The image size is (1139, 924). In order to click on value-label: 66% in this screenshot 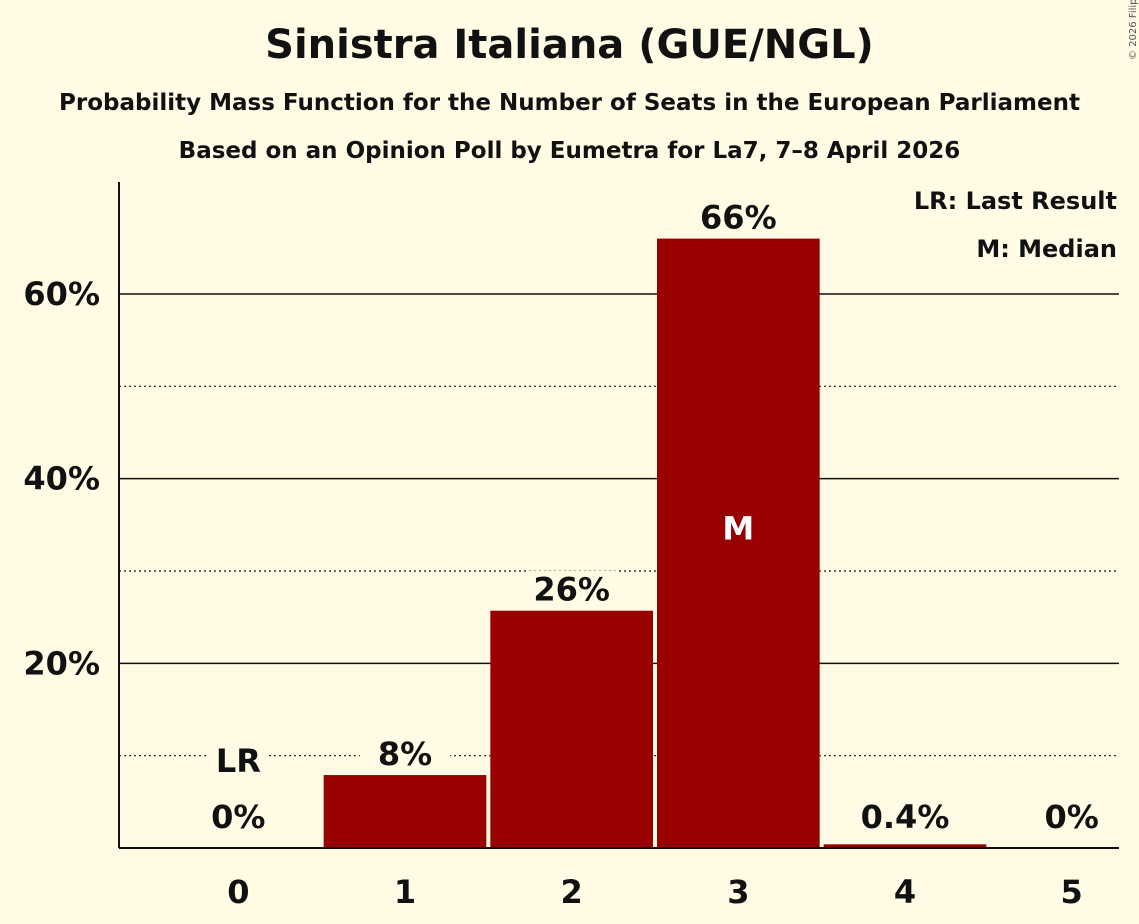, I will do `click(738, 218)`.